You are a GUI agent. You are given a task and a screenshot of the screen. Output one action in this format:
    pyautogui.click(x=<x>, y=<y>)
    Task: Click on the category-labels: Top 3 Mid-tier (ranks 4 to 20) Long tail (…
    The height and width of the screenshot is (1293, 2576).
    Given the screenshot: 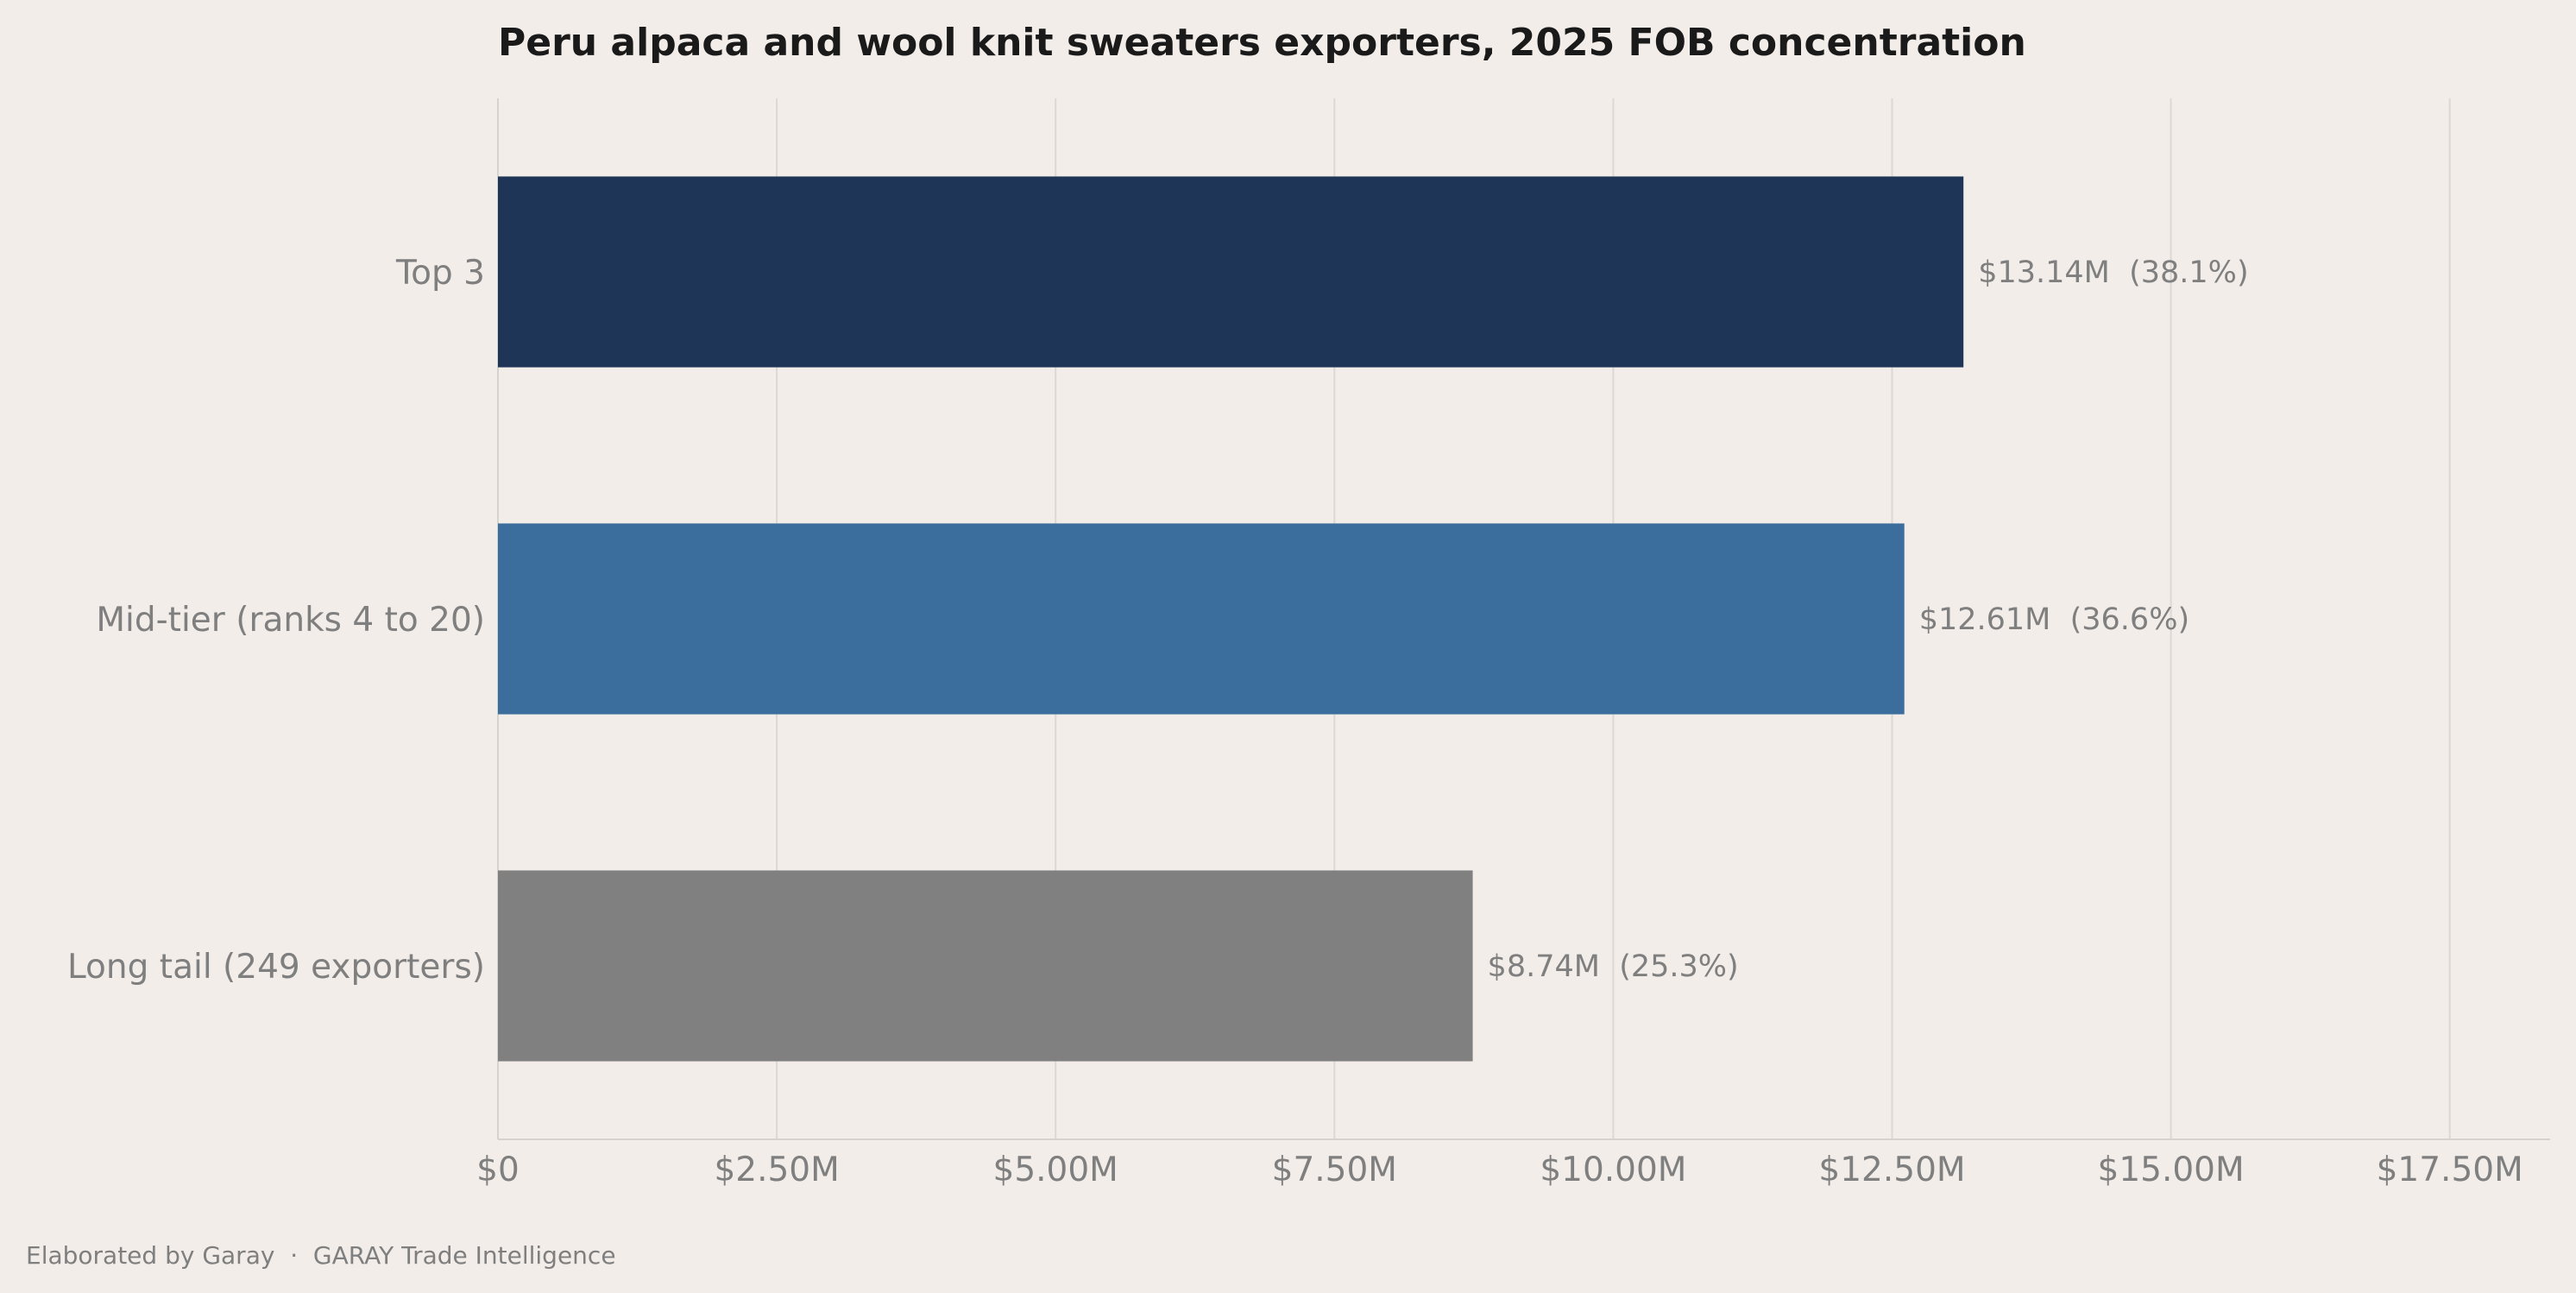 What is the action you would take?
    pyautogui.click(x=276, y=621)
    